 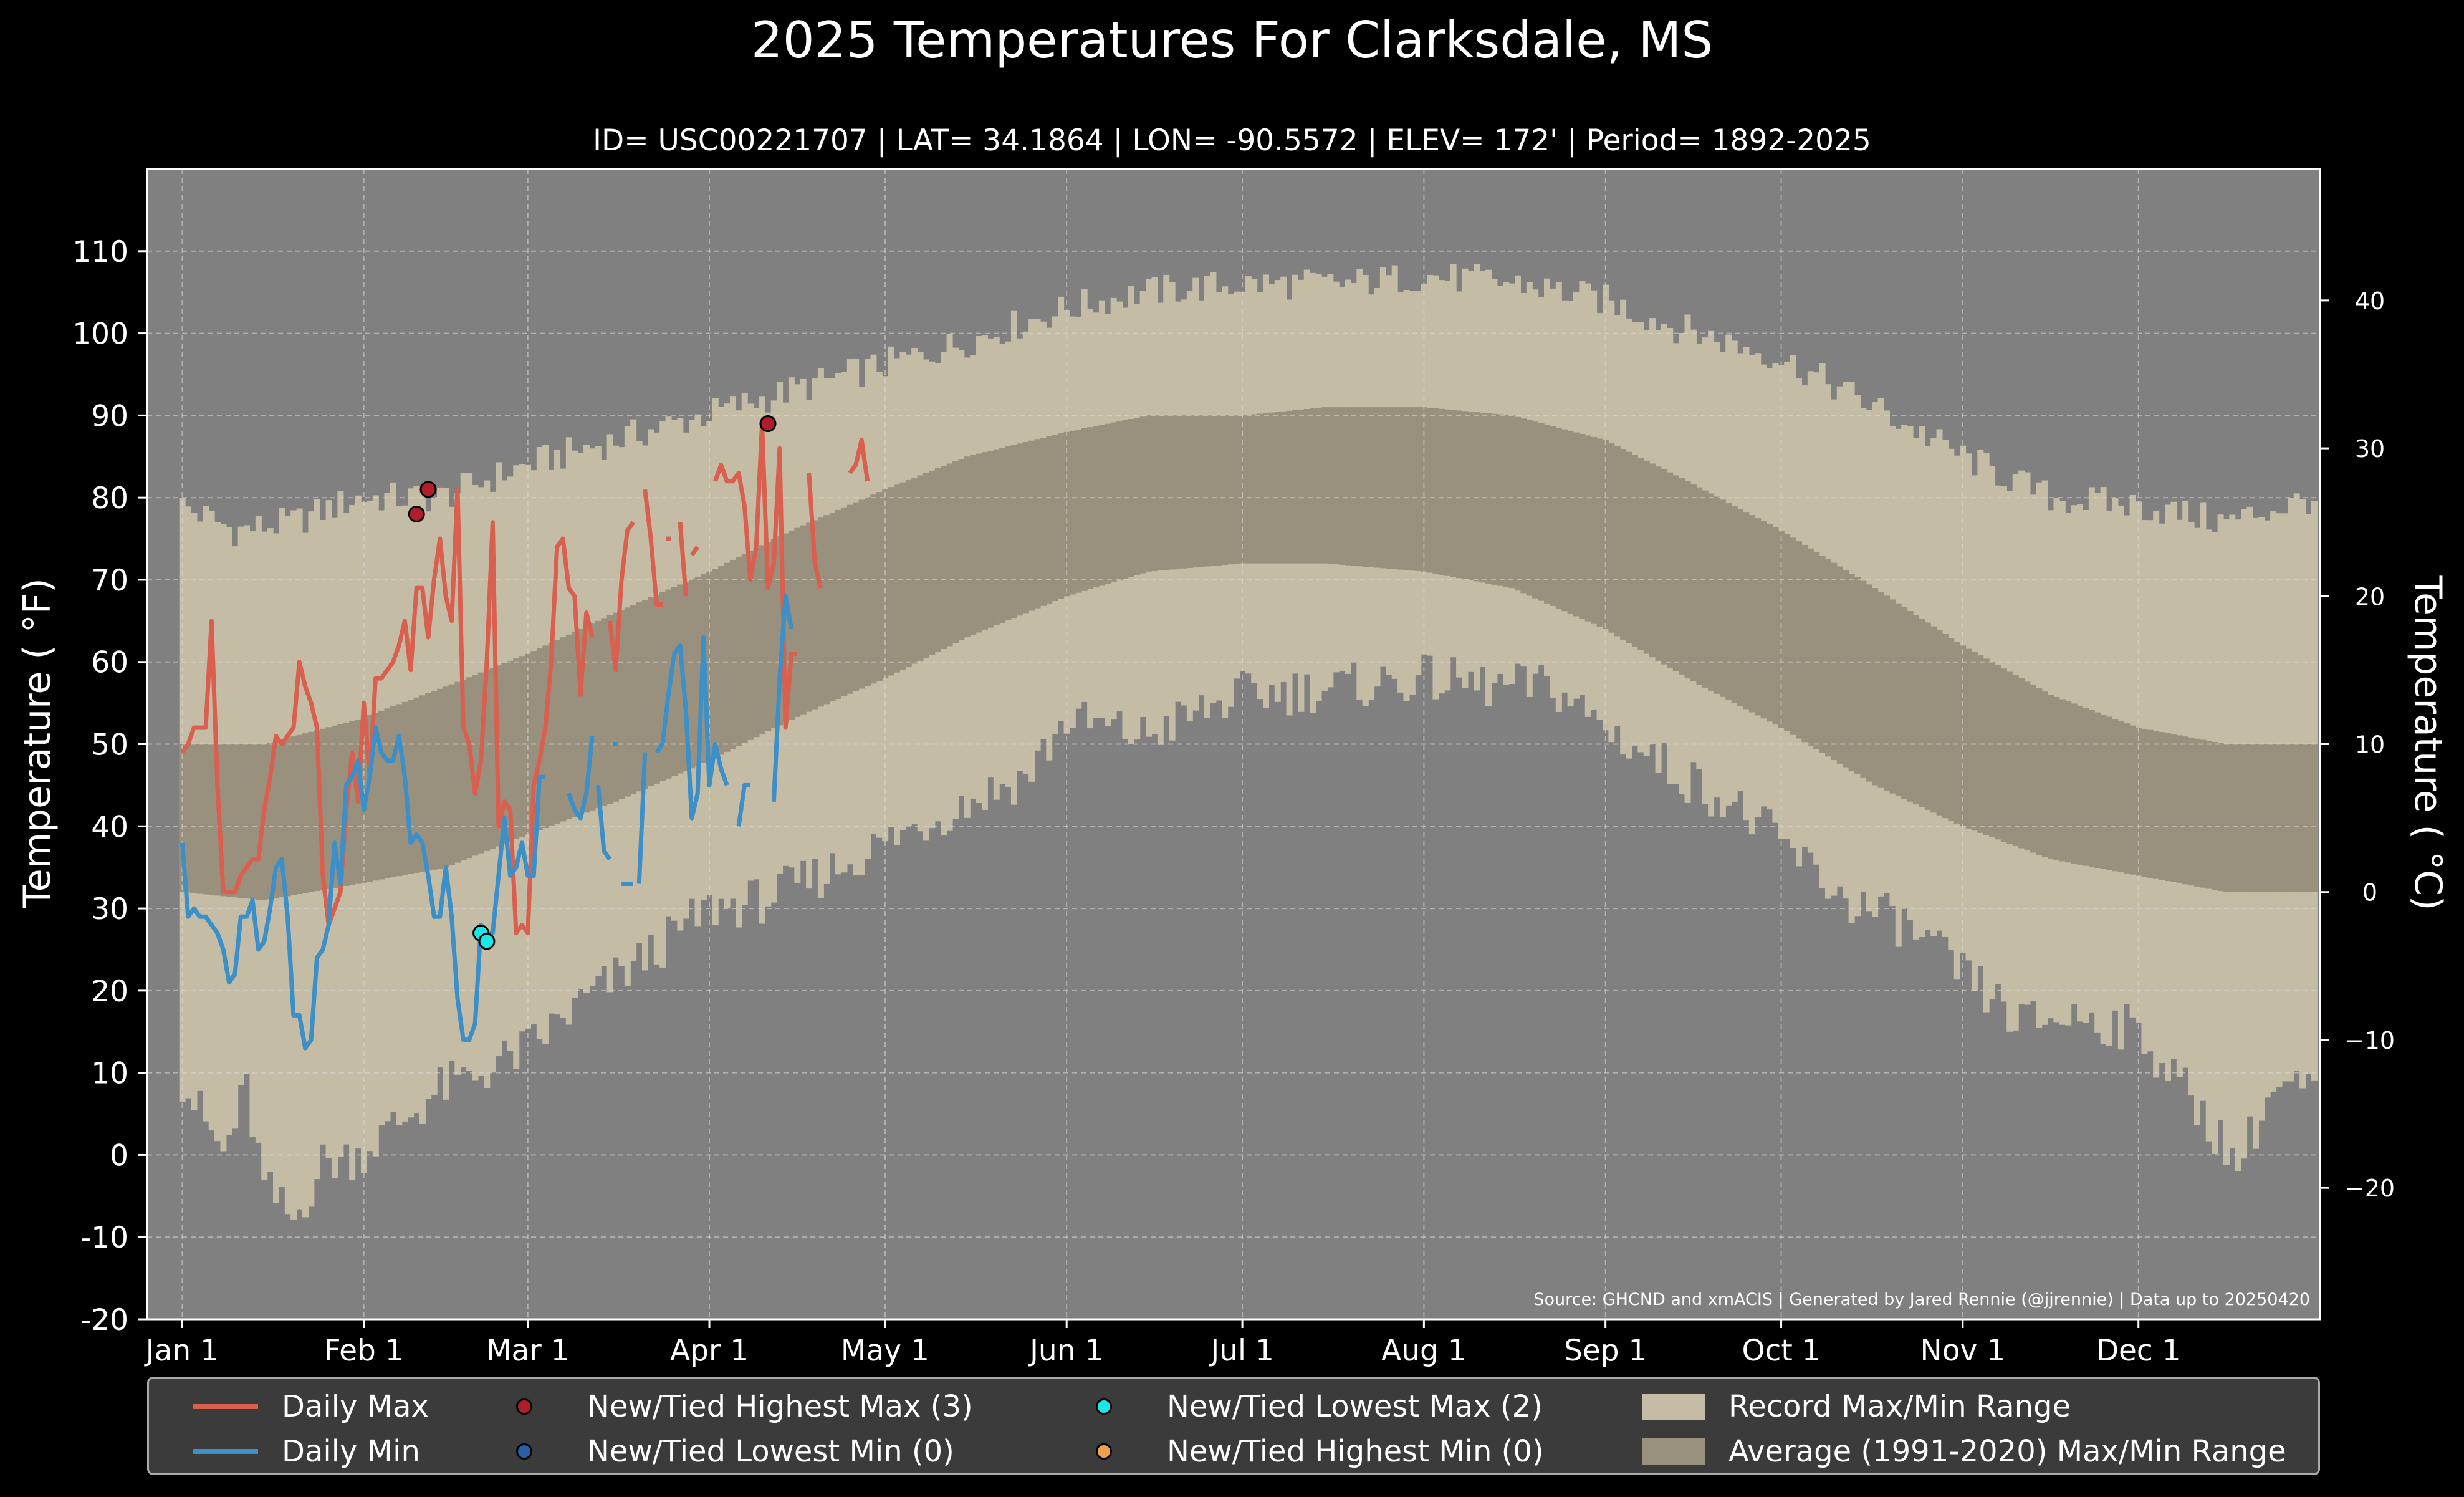 What do you see at coordinates (1899, 1406) in the screenshot?
I see `legend-label-record-range: Record Max/Min Range` at bounding box center [1899, 1406].